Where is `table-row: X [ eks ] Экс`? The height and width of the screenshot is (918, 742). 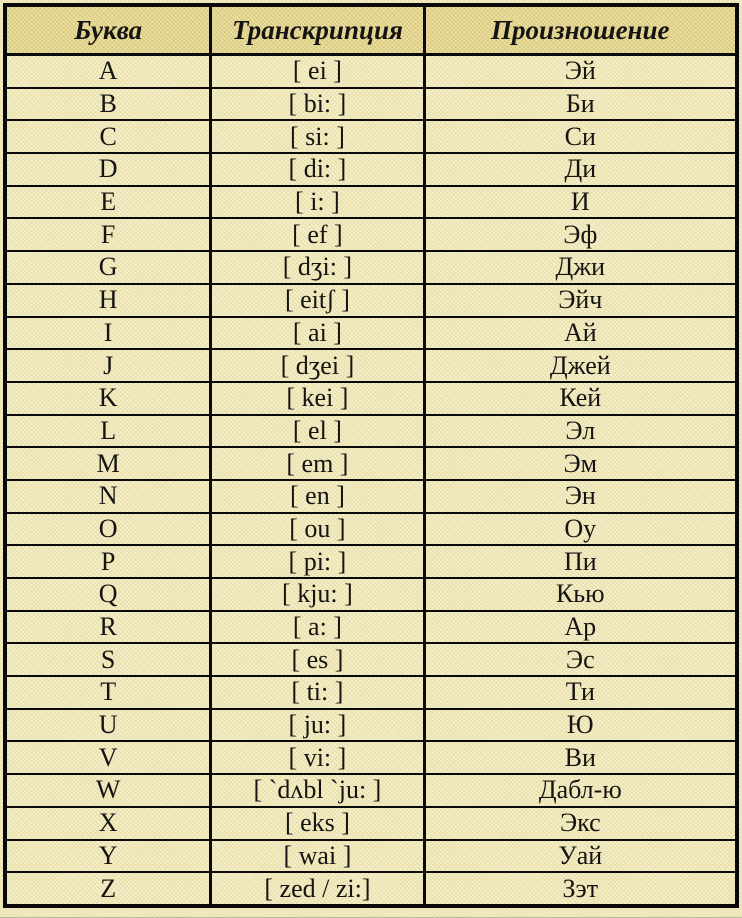 table-row: X [ eks ] Экс is located at coordinates (371, 822).